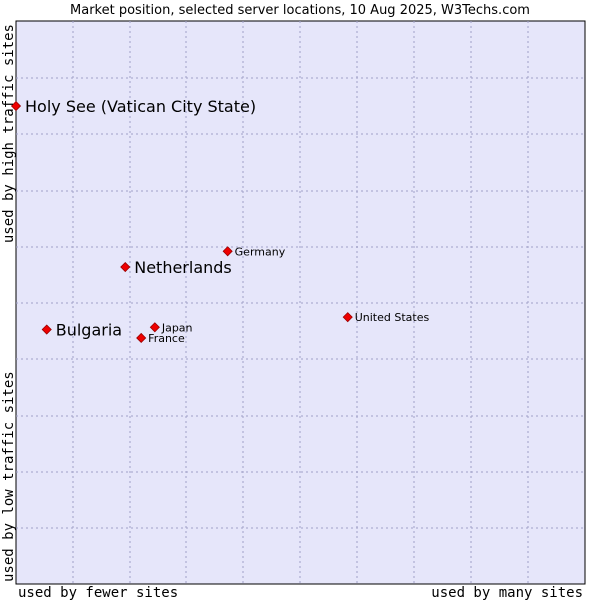 This screenshot has height=600, width=600. Describe the element at coordinates (9, 476) in the screenshot. I see `y-axis-label-low: used by low traffic sites` at that location.